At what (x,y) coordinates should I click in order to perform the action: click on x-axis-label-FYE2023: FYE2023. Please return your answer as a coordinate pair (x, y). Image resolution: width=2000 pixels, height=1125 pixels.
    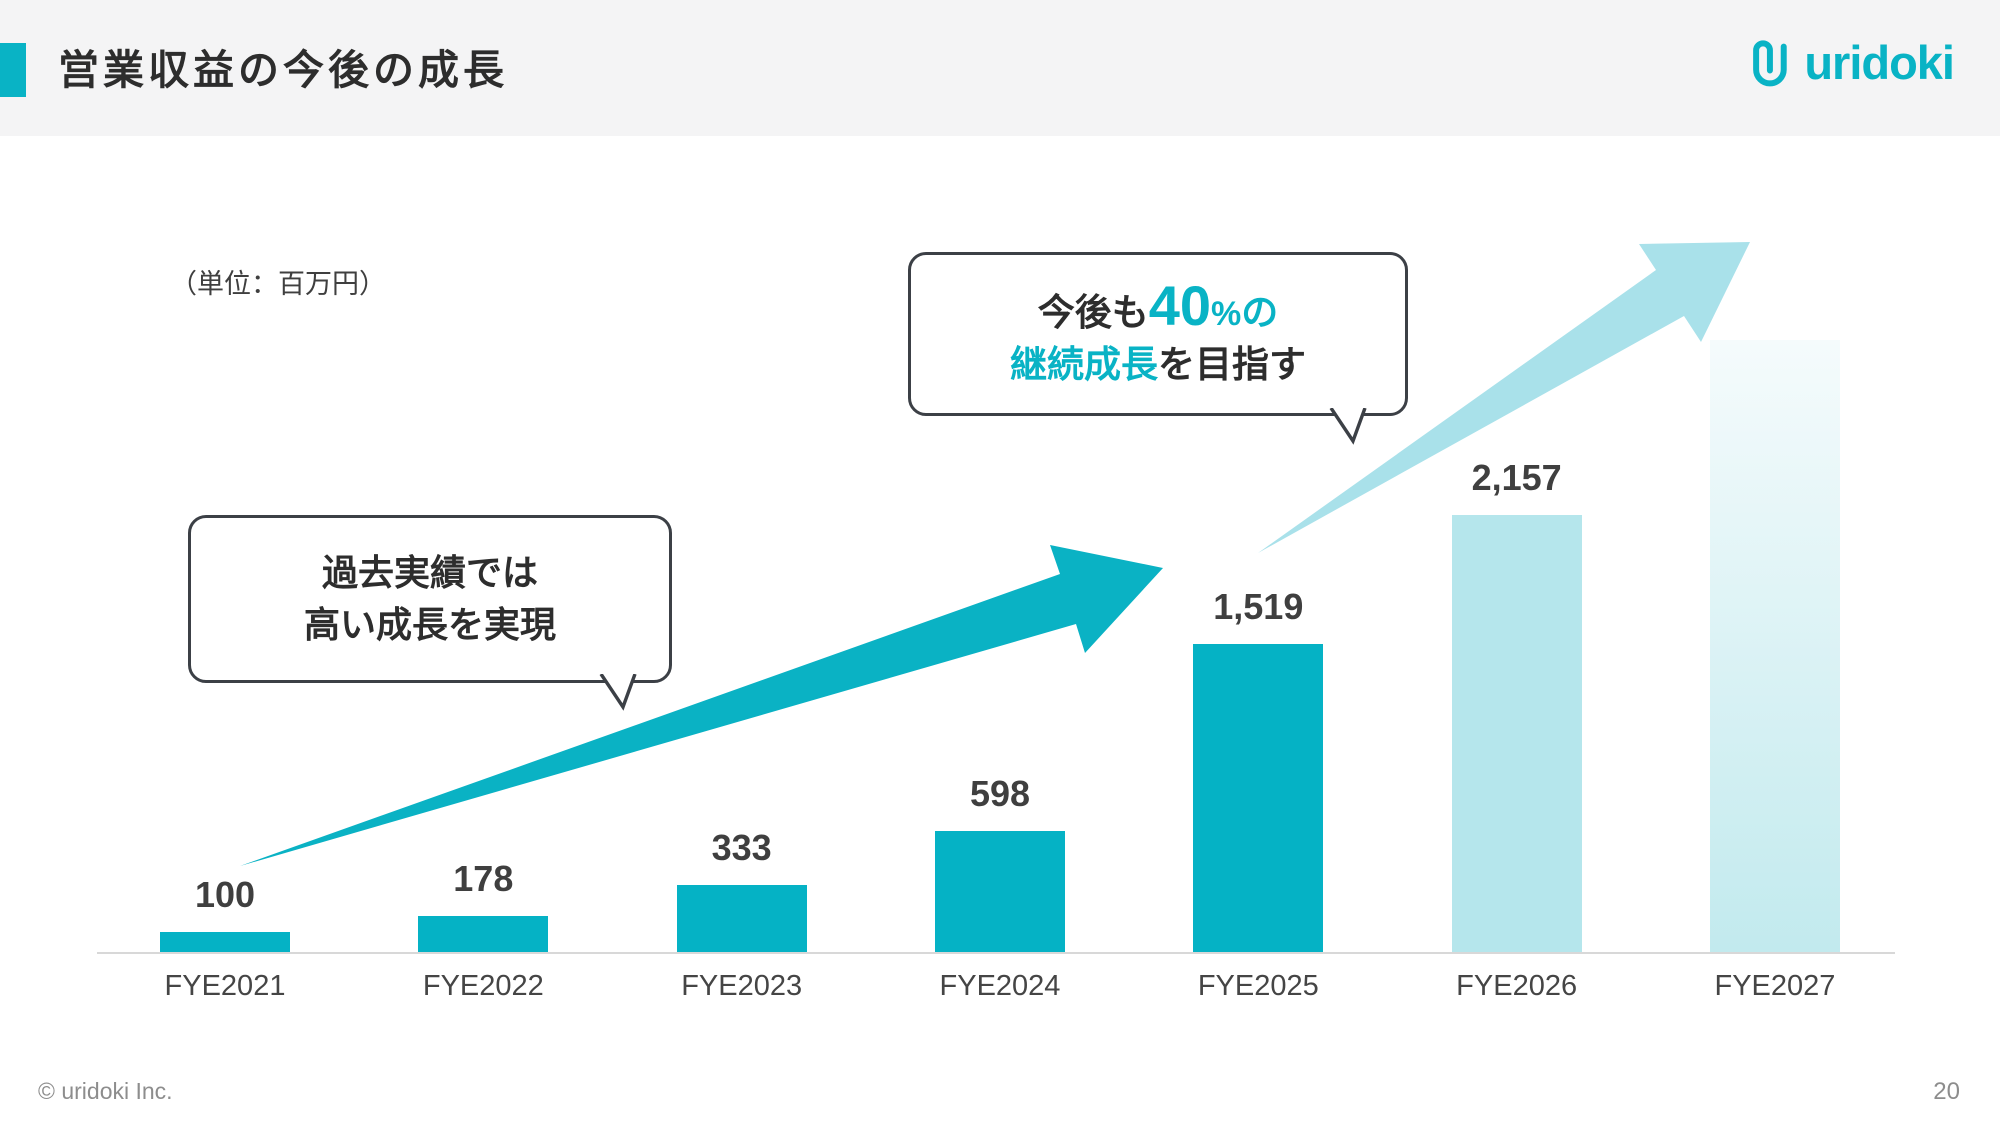
    Looking at the image, I should click on (742, 986).